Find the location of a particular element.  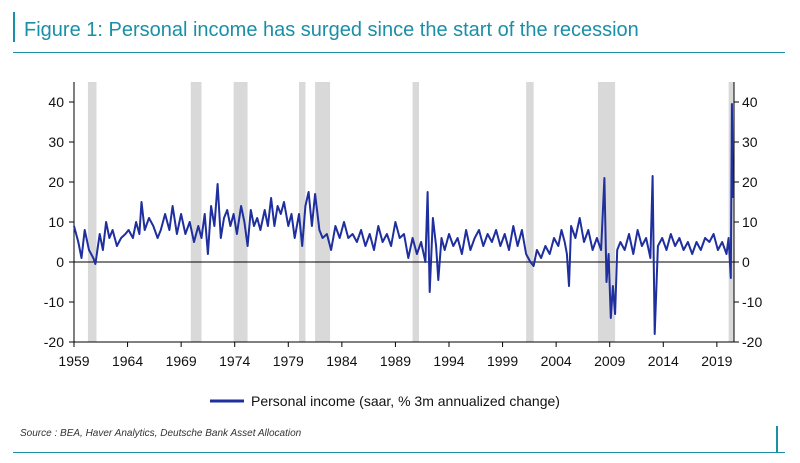

x-tick-label: 1959 is located at coordinates (73, 361).